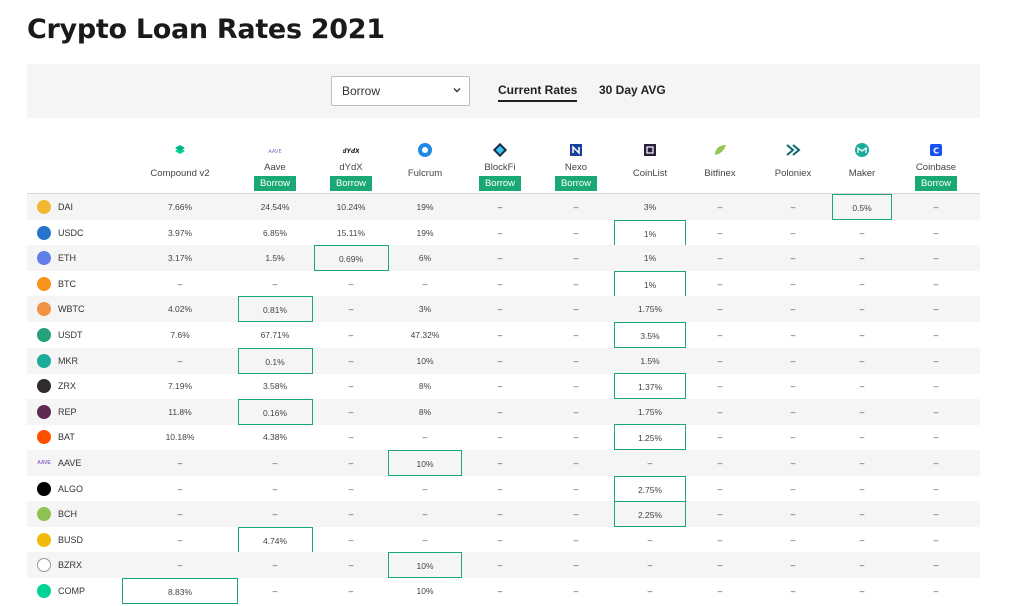 The image size is (1025, 606). Describe the element at coordinates (66, 437) in the screenshot. I see `asset-name: BAT` at that location.